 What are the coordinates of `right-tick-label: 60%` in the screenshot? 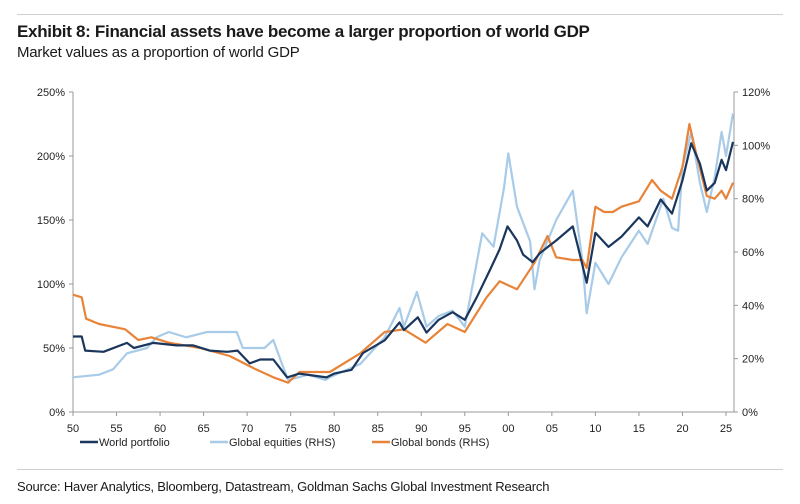 It's located at (753, 253).